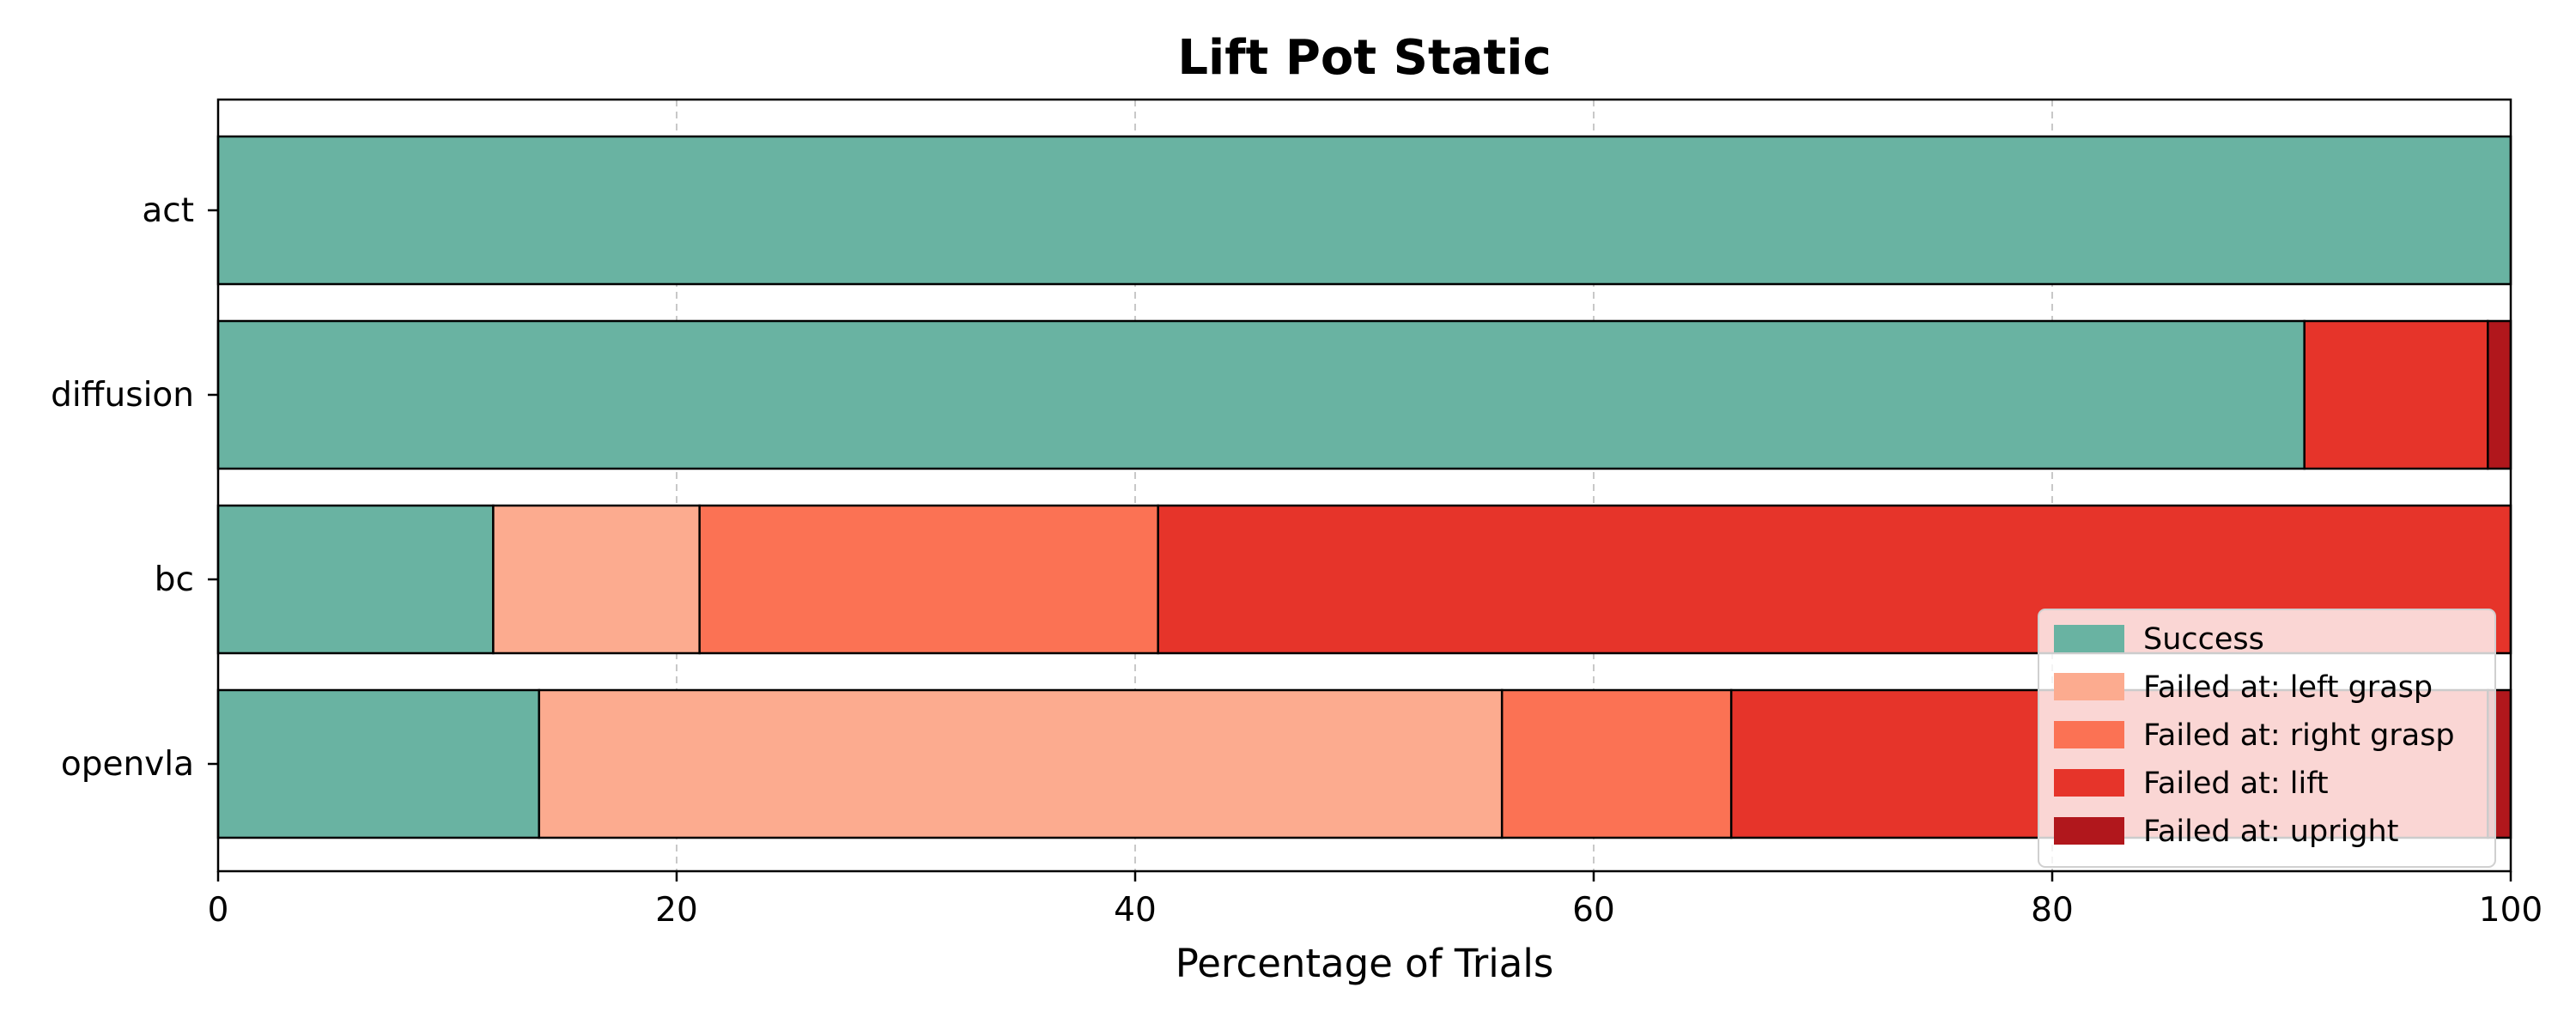 Image resolution: width=2576 pixels, height=1030 pixels. What do you see at coordinates (134, 487) in the screenshot?
I see `y-axis-ticks: act diffusion bc openvla` at bounding box center [134, 487].